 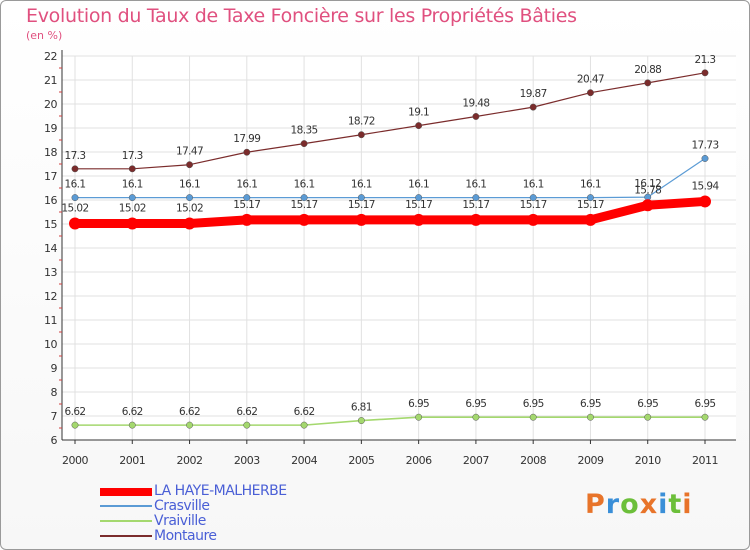 I want to click on x-tick-label: 2000, so click(x=75, y=460).